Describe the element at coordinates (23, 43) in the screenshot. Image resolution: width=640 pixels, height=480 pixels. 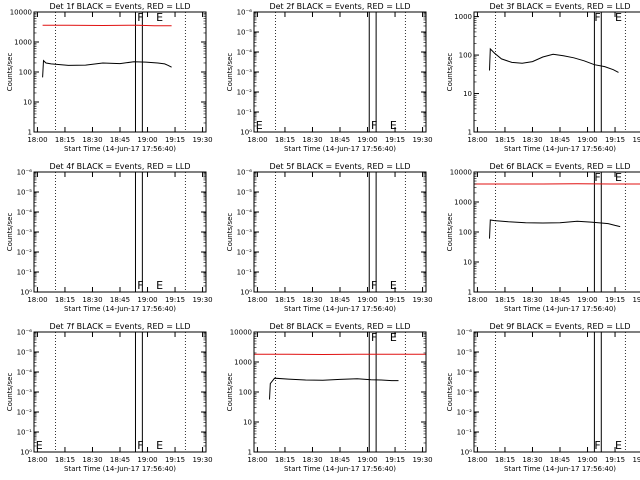
I see `y-tick-label: 1000` at that location.